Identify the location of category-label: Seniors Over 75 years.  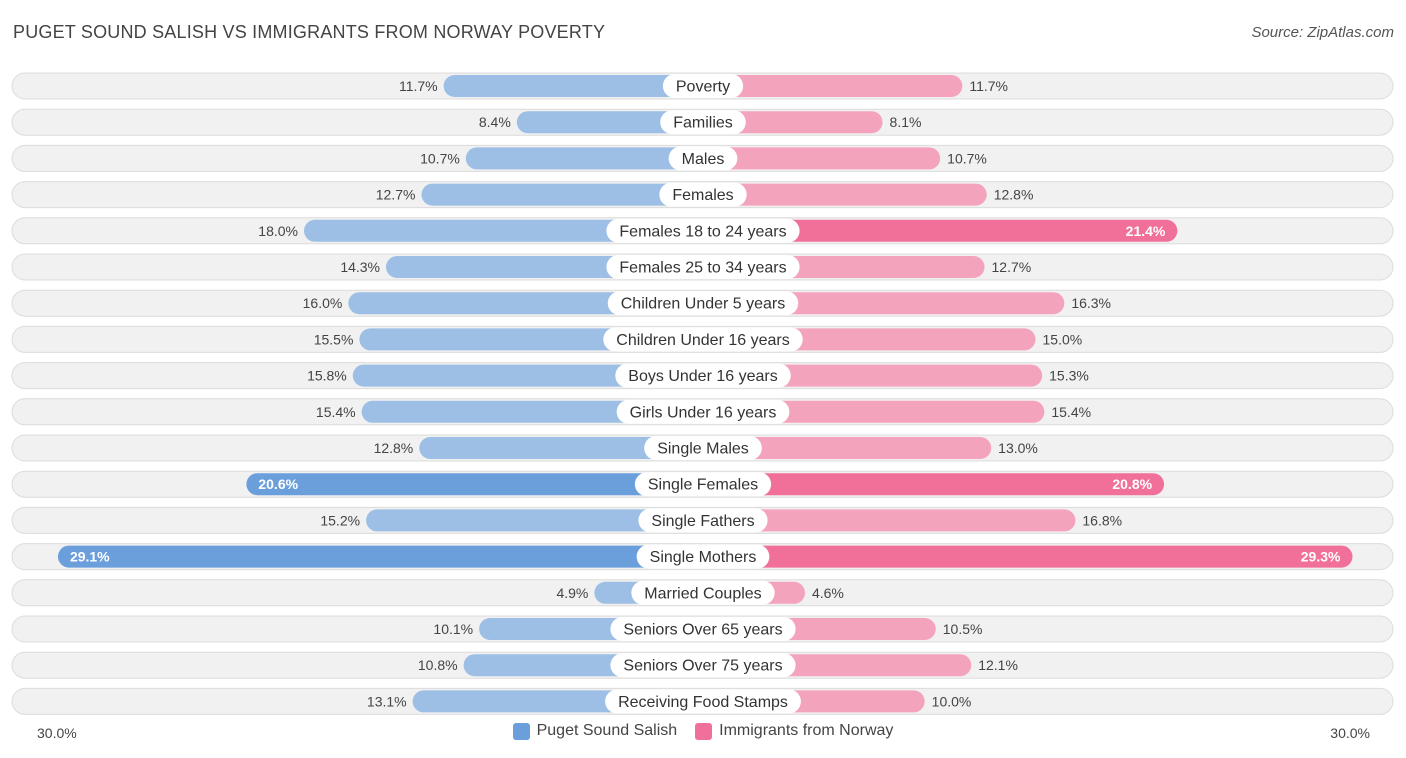
(702, 666).